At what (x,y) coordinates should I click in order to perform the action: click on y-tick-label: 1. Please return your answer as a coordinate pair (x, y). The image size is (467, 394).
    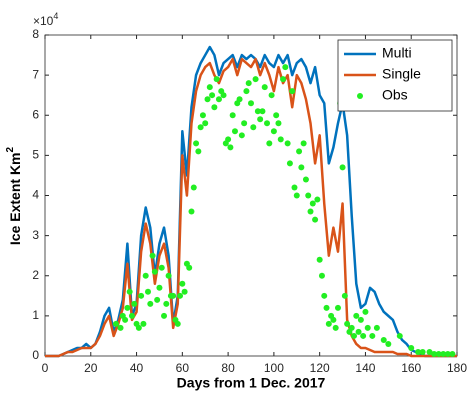
    Looking at the image, I should click on (35, 315).